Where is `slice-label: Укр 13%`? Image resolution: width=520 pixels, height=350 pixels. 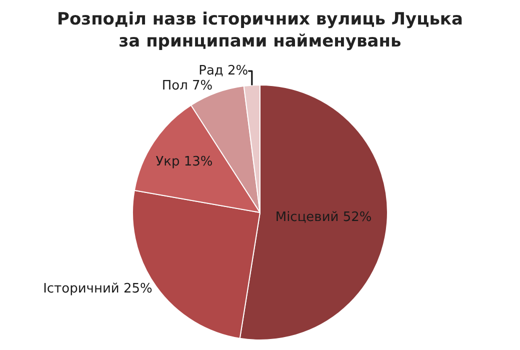 slice-label: Укр 13% is located at coordinates (184, 162).